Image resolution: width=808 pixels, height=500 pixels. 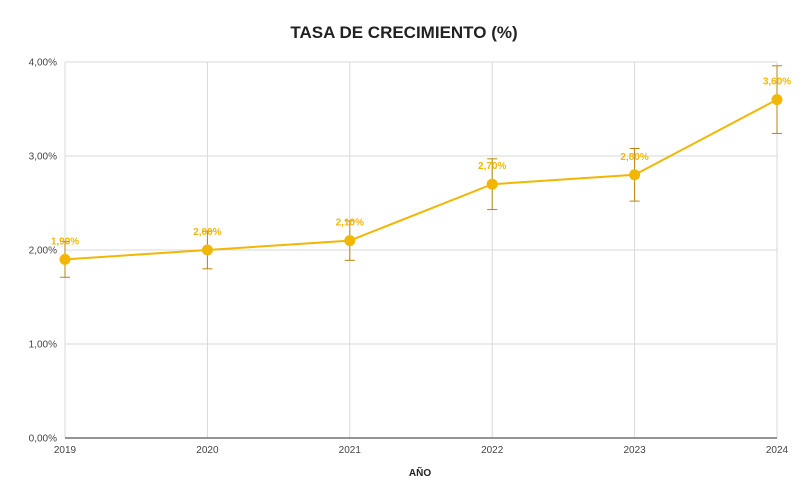 What do you see at coordinates (492, 166) in the screenshot?
I see `data-label: 2,70%` at bounding box center [492, 166].